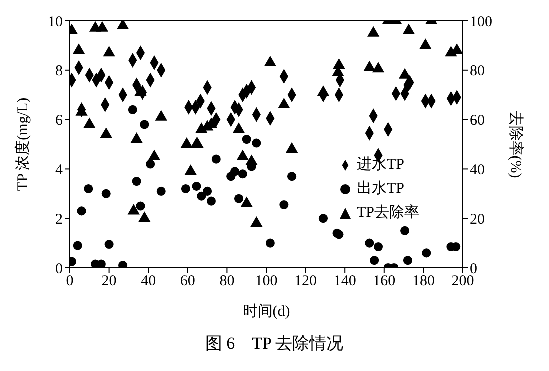 This screenshot has height=371, width=549. Describe the element at coordinates (477, 121) in the screenshot. I see `y2-tick-label: 60` at that location.